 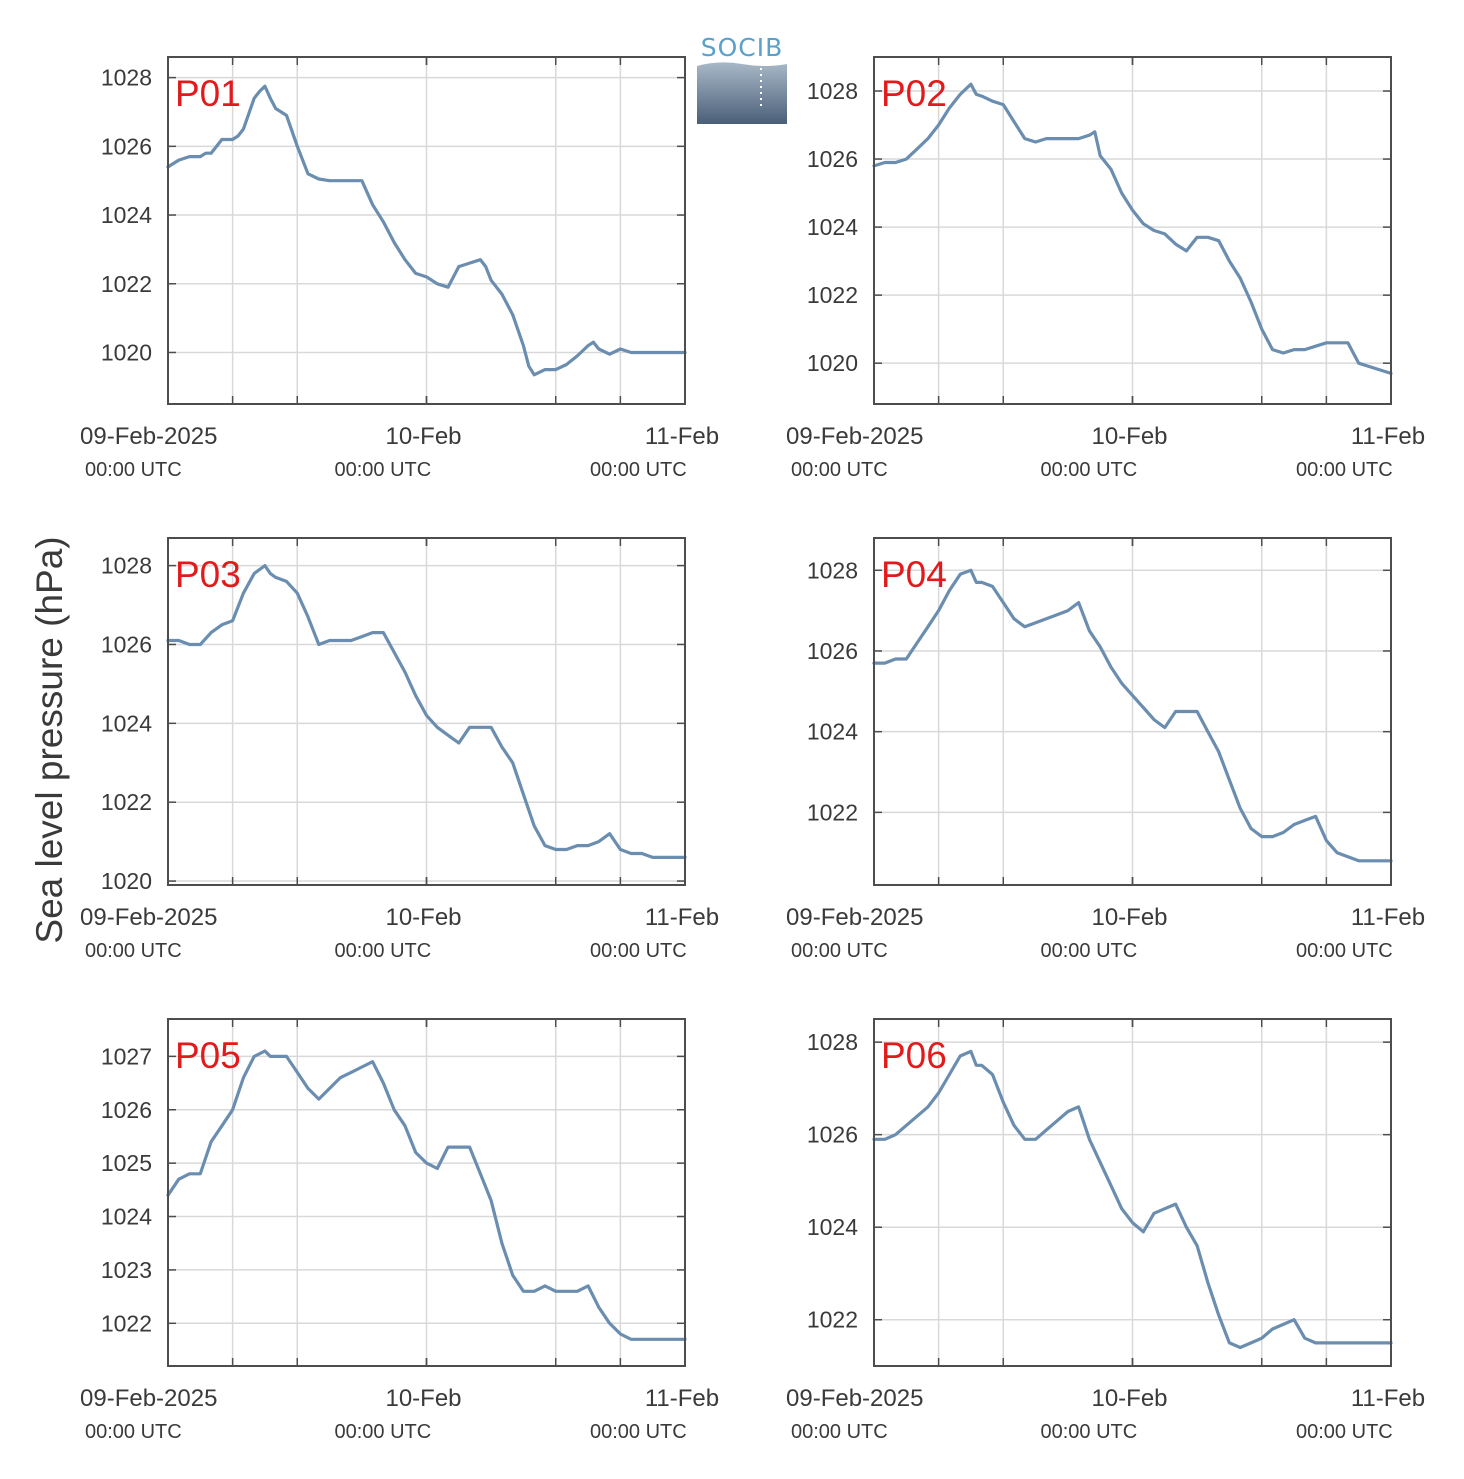 I want to click on y-tick-label: 1025, so click(x=126, y=1163).